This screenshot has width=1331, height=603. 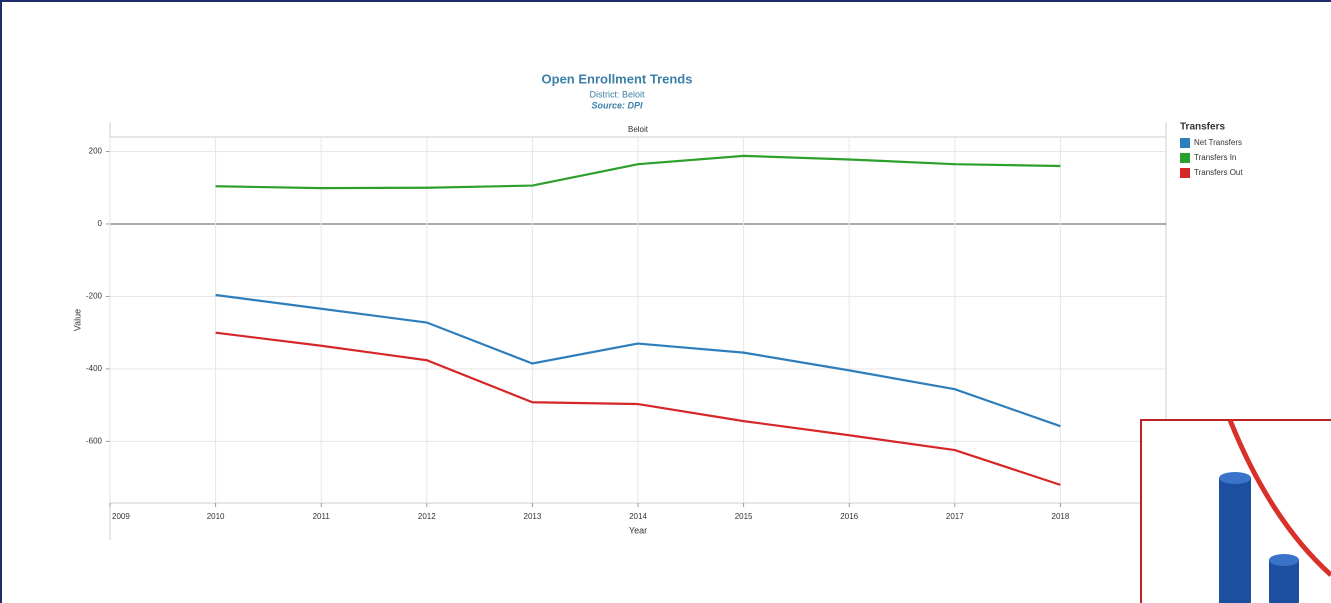 I want to click on chart-source: Source: DPI, so click(x=617, y=105).